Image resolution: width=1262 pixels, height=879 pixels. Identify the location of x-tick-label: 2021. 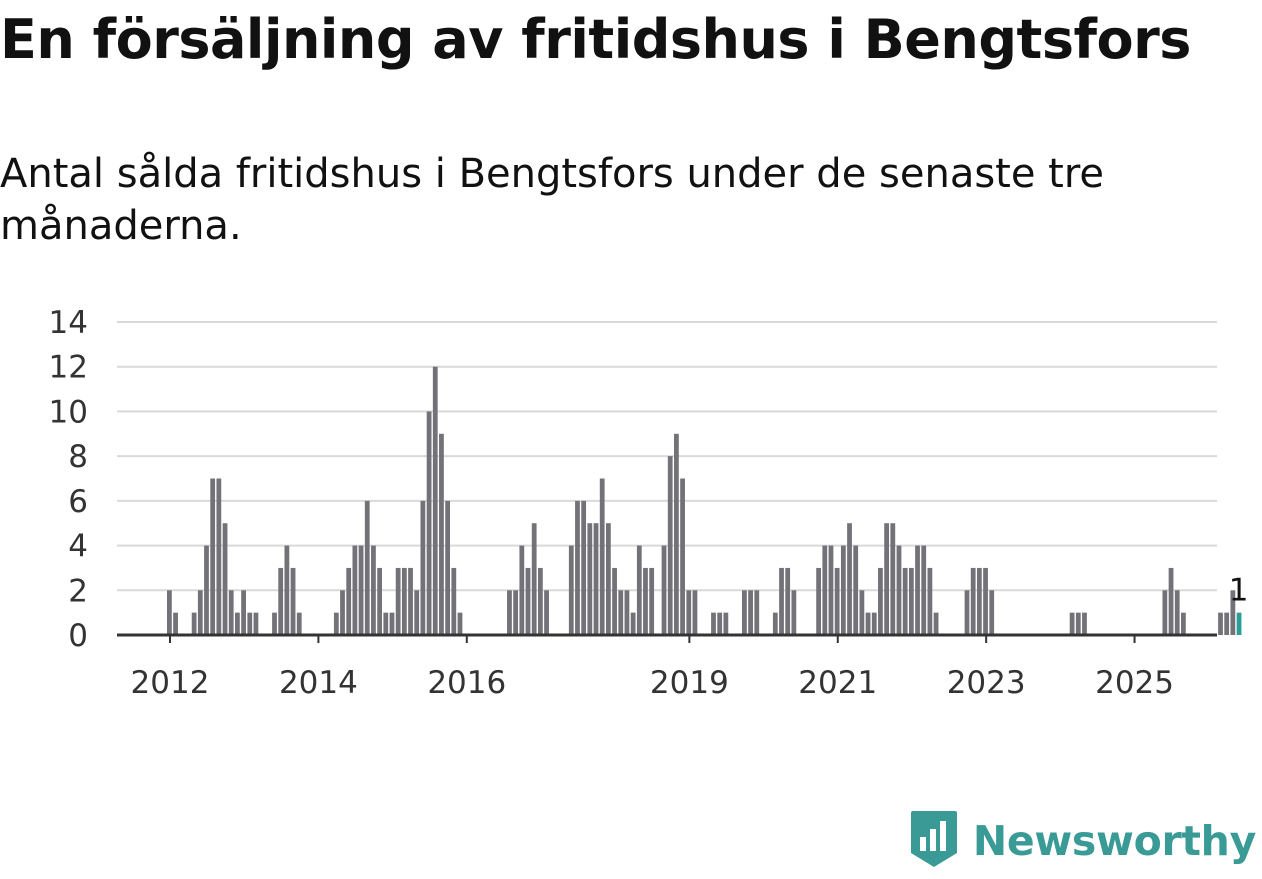
(837, 683).